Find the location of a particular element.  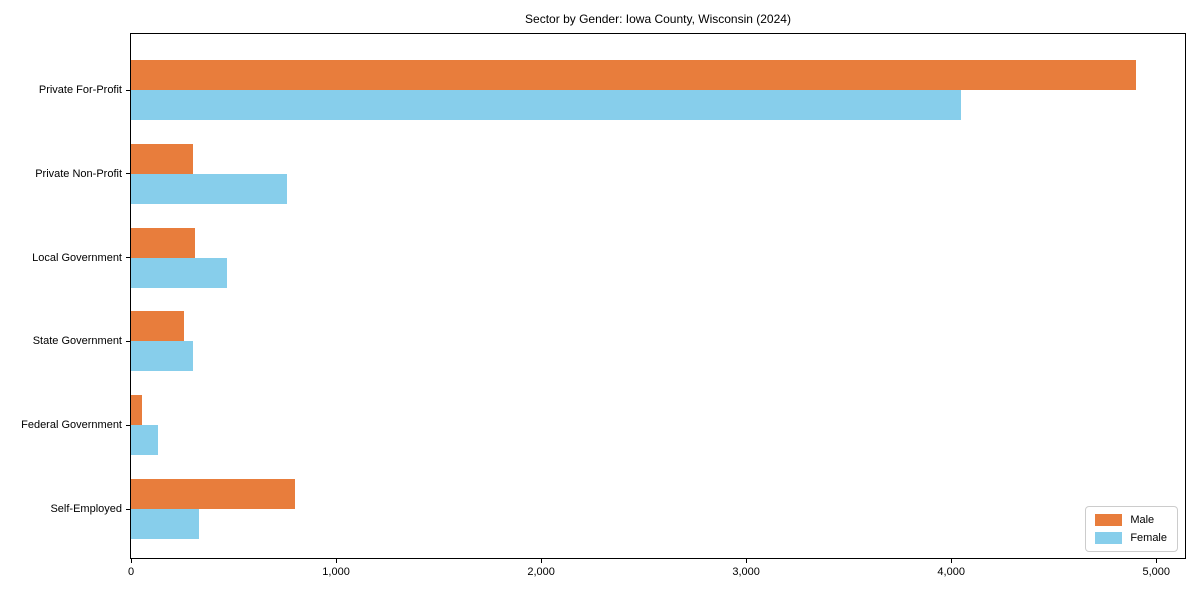

y-tick-label: Local Government is located at coordinates (77, 257).